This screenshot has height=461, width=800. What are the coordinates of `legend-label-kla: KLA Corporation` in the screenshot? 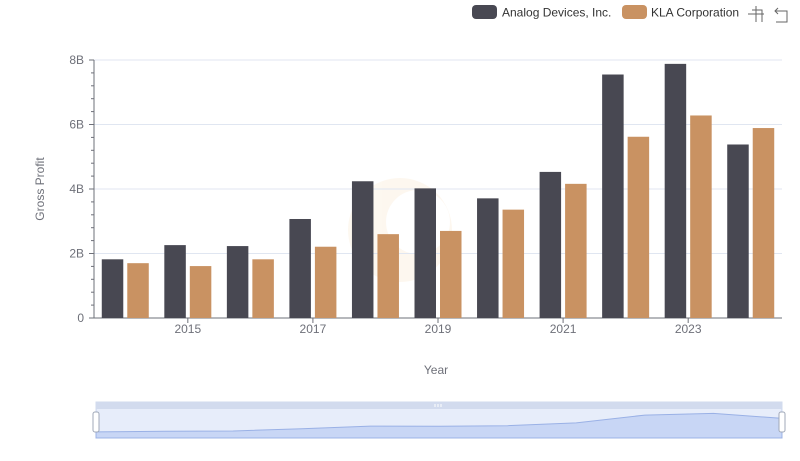 It's located at (695, 13).